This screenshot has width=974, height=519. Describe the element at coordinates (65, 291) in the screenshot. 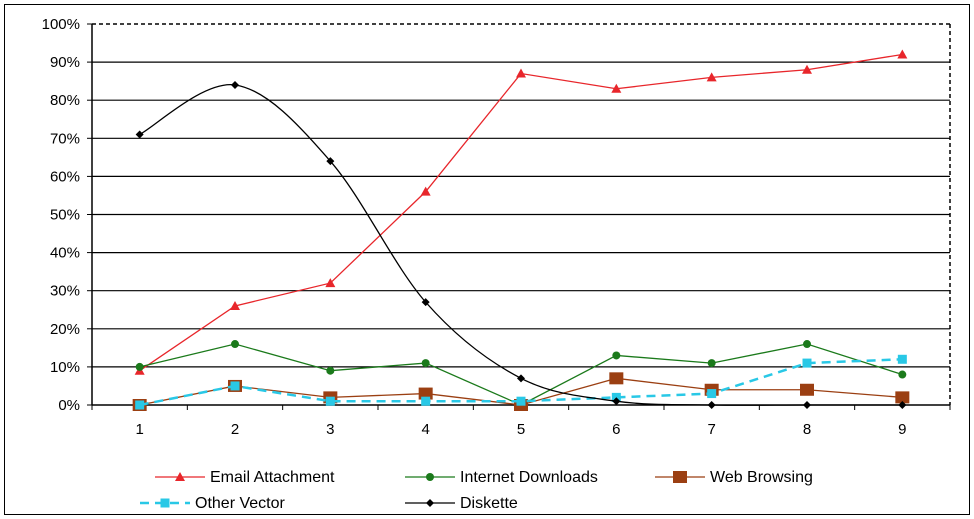

I see `y-tick-label: 30%` at that location.